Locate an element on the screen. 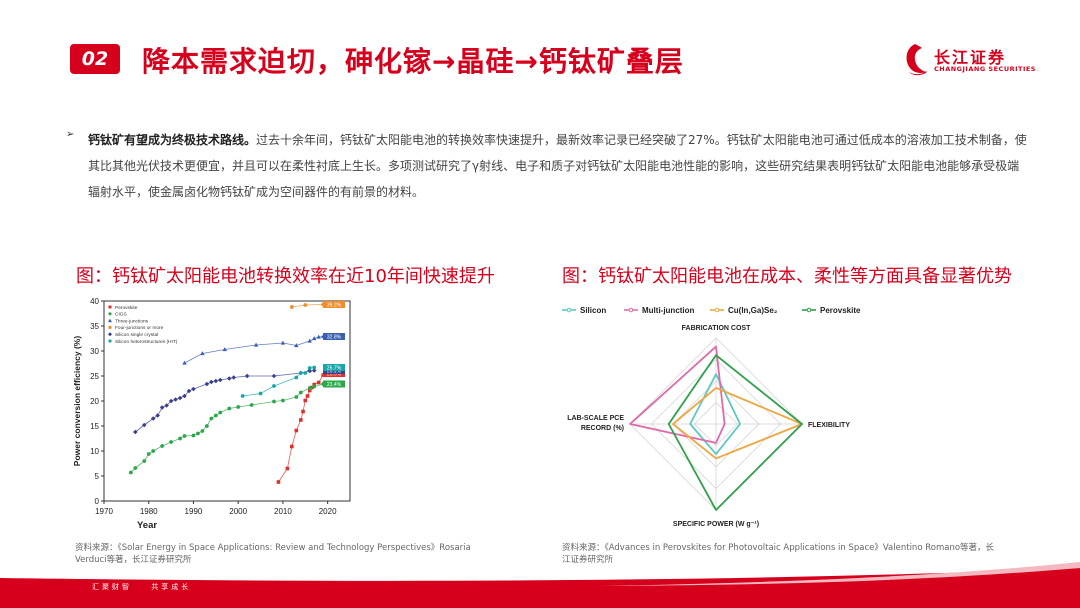 The height and width of the screenshot is (608, 1080). series-value-label: 26.7% is located at coordinates (334, 369).